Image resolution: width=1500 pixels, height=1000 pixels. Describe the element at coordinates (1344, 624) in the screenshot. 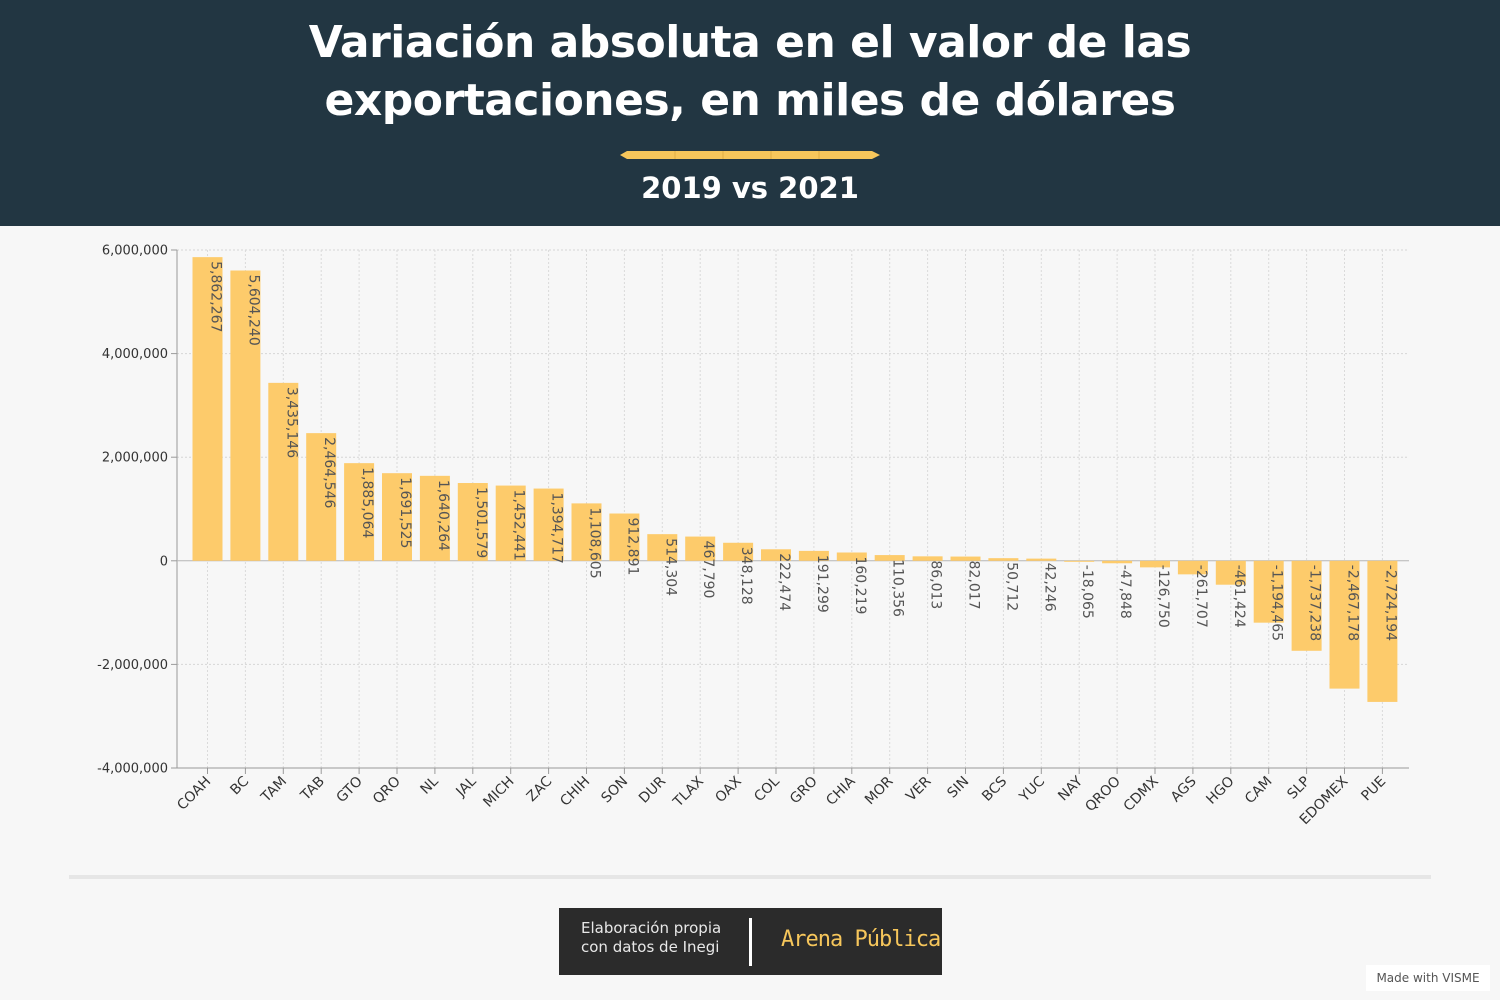

I see `bar-edomex` at that location.